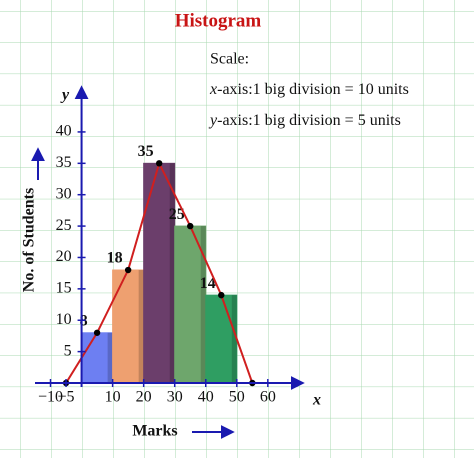 The height and width of the screenshot is (458, 474). Describe the element at coordinates (29, 240) in the screenshot. I see `y-axis-label: No. of Students` at that location.